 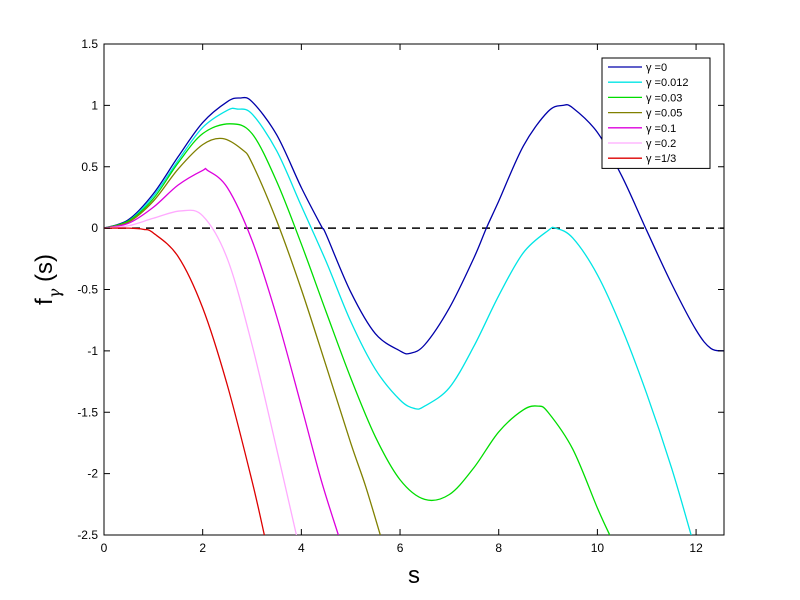 I want to click on y-tick-label: -2.5, so click(x=87, y=535).